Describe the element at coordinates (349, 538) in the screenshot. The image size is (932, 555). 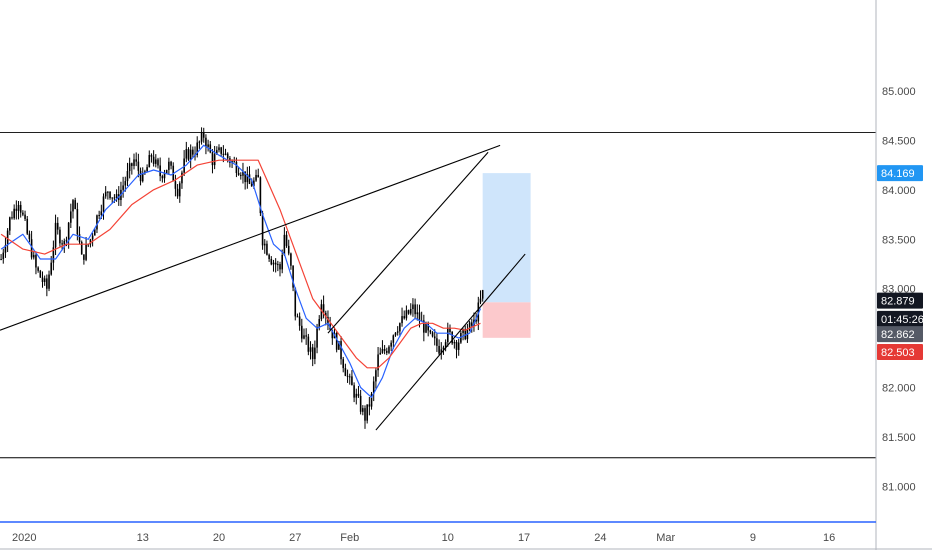
I see `time-tick-label: Feb` at that location.